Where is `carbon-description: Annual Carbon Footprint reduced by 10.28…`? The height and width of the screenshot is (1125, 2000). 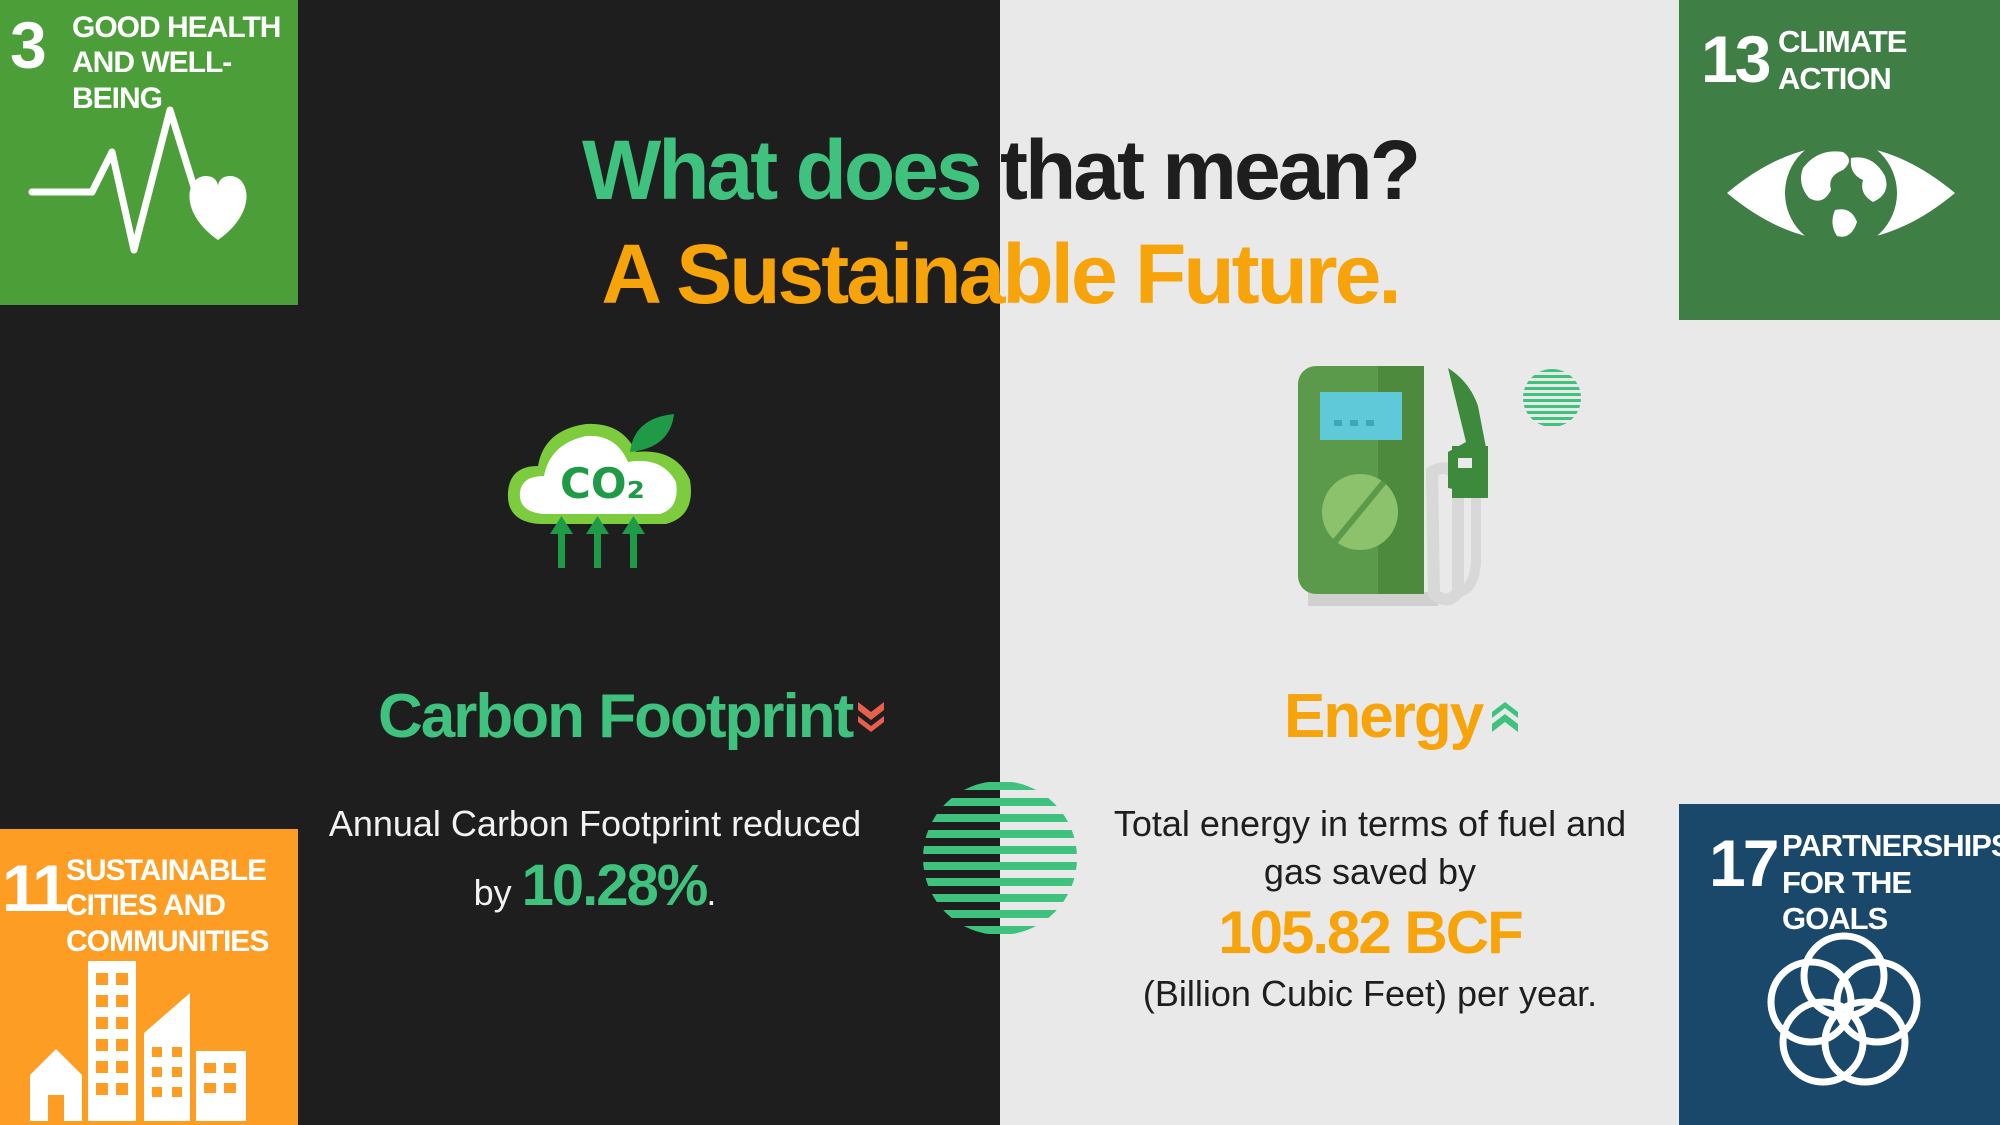
carbon-description: Annual Carbon Footprint reduced by 10.28… is located at coordinates (595, 862).